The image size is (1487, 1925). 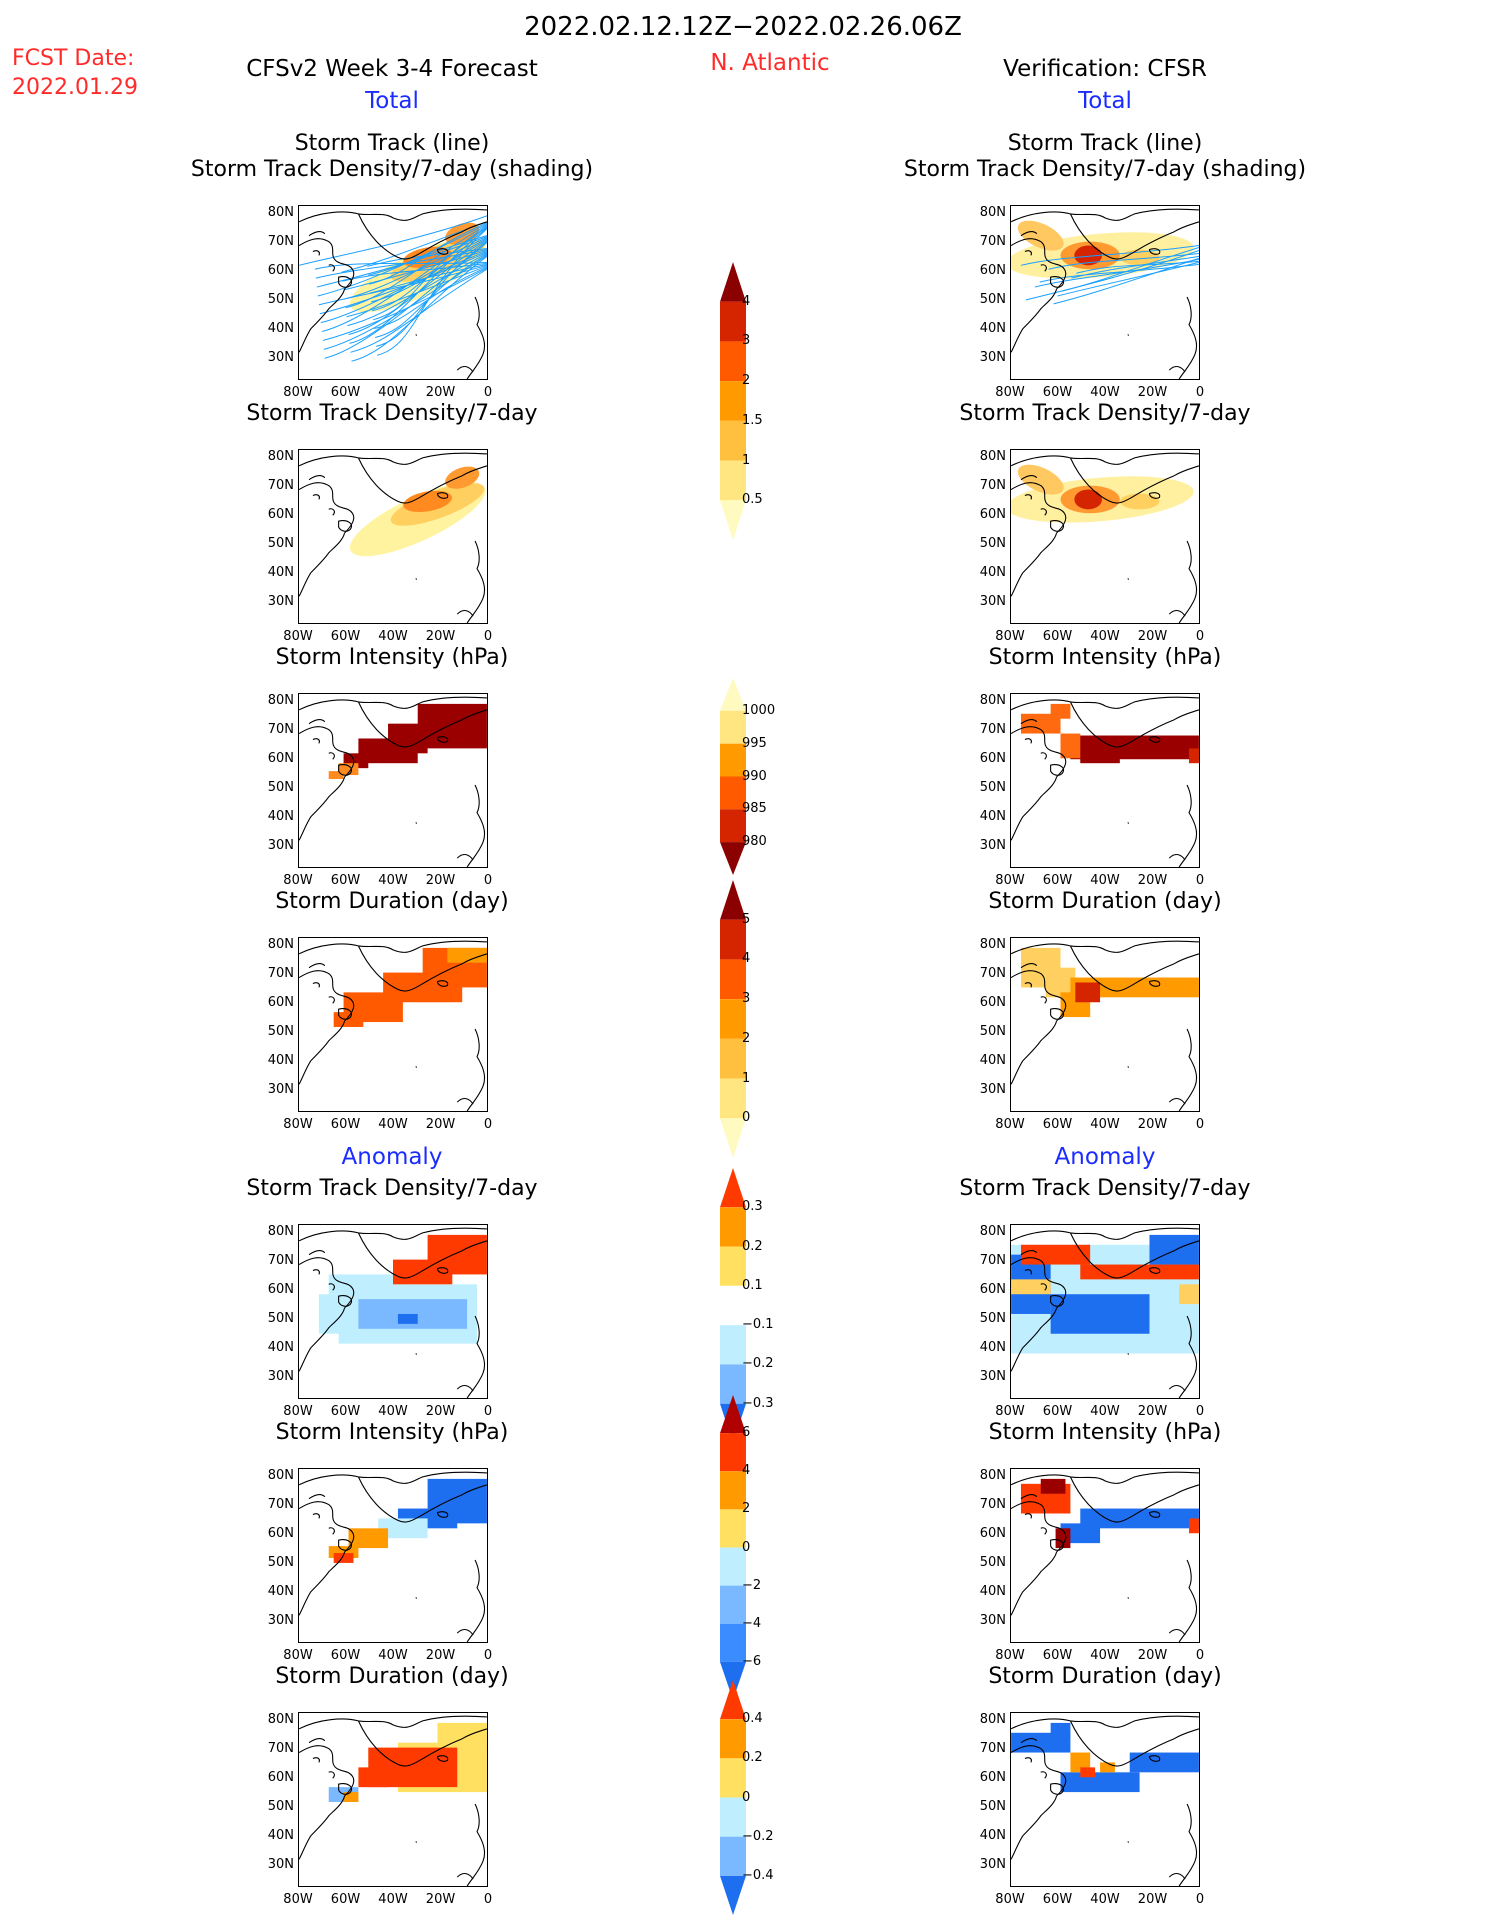 What do you see at coordinates (393, 1311) in the screenshot?
I see `map-left-density-anom` at bounding box center [393, 1311].